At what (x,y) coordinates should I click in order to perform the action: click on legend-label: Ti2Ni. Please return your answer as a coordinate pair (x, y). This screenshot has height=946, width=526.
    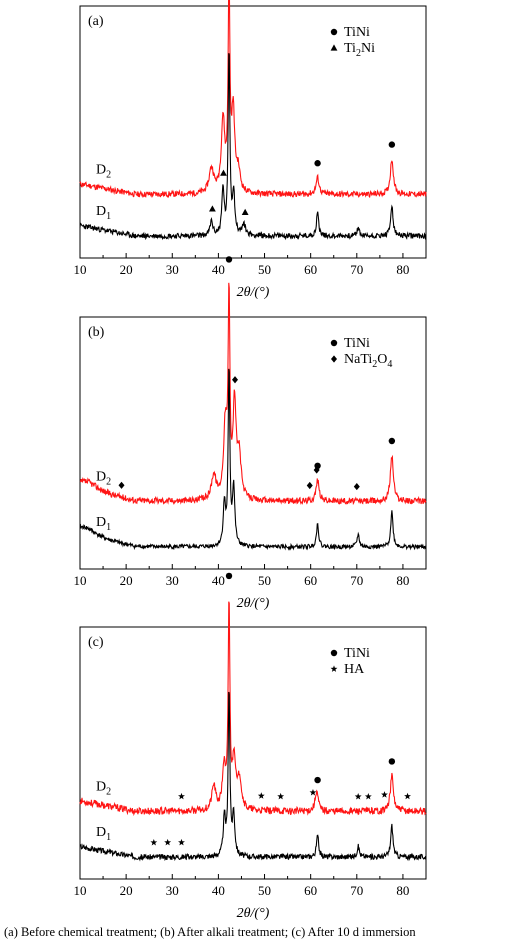
    Looking at the image, I should click on (359, 50).